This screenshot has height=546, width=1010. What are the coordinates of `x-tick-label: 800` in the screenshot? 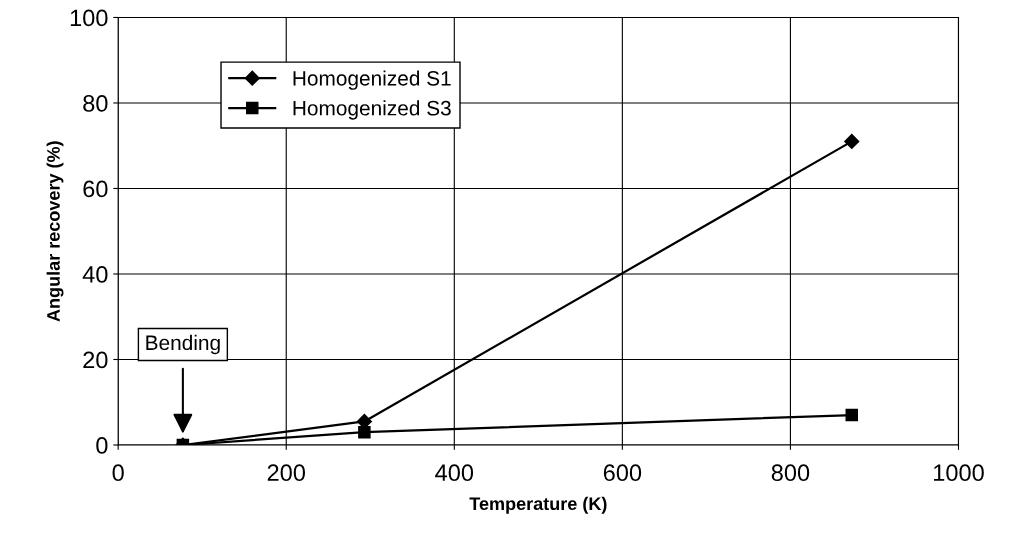 It's located at (790, 473).